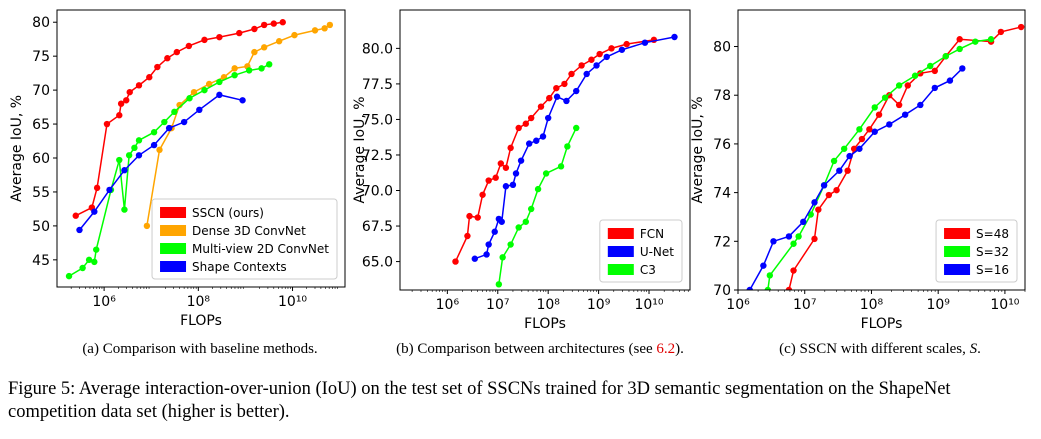 Image resolution: width=1041 pixels, height=439 pixels. What do you see at coordinates (648, 270) in the screenshot?
I see `legend-label: C3` at bounding box center [648, 270].